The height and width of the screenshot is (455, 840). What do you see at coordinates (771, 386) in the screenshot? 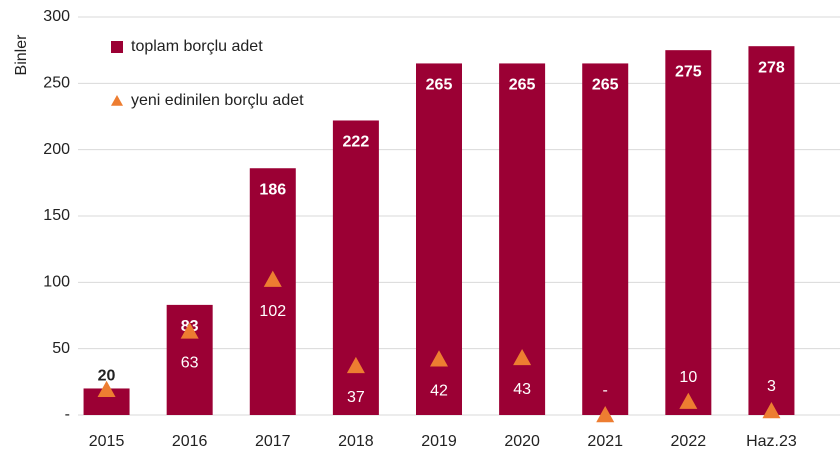
I see `marker-value-label: 3` at bounding box center [771, 386].